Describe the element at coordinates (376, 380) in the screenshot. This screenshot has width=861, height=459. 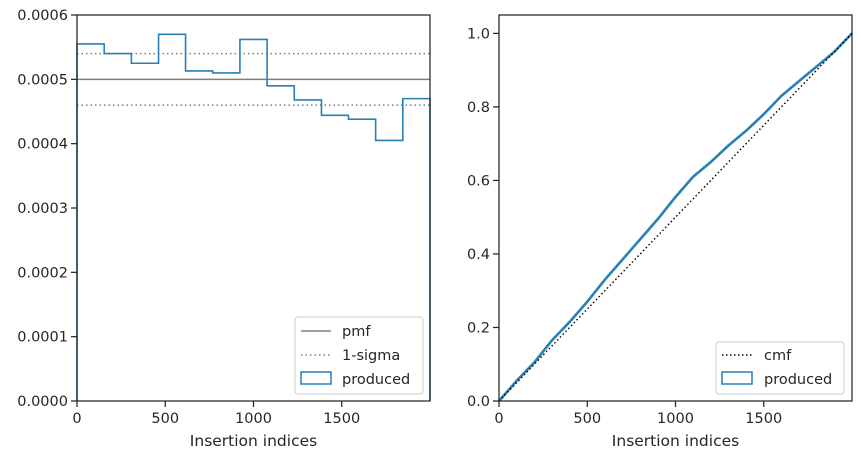
I see `legend-produced-label: produced` at that location.